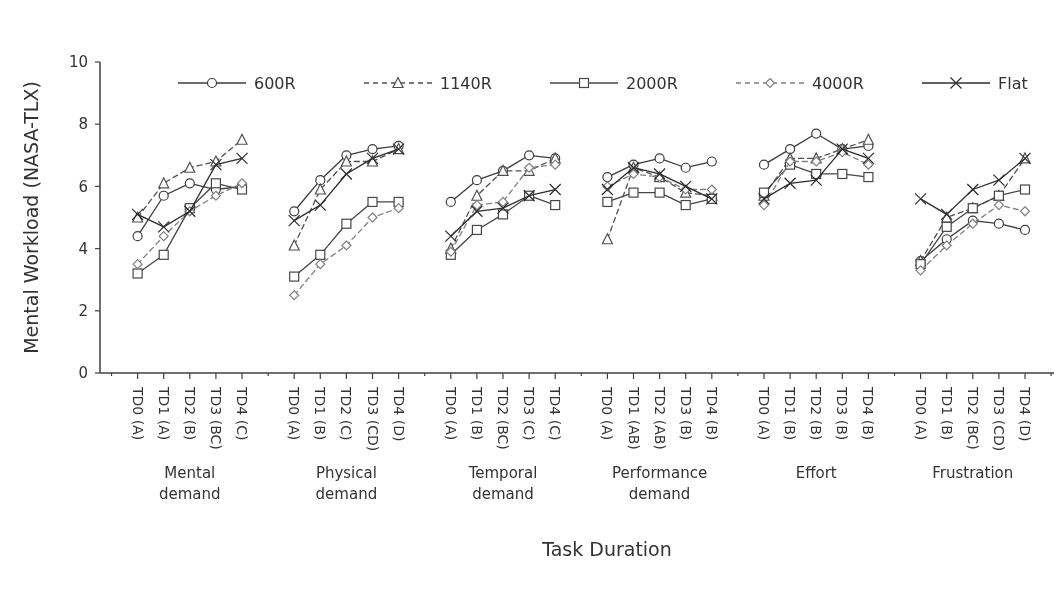 The width and height of the screenshot is (1054, 608). What do you see at coordinates (973, 473) in the screenshot?
I see `text: Frustration` at bounding box center [973, 473].